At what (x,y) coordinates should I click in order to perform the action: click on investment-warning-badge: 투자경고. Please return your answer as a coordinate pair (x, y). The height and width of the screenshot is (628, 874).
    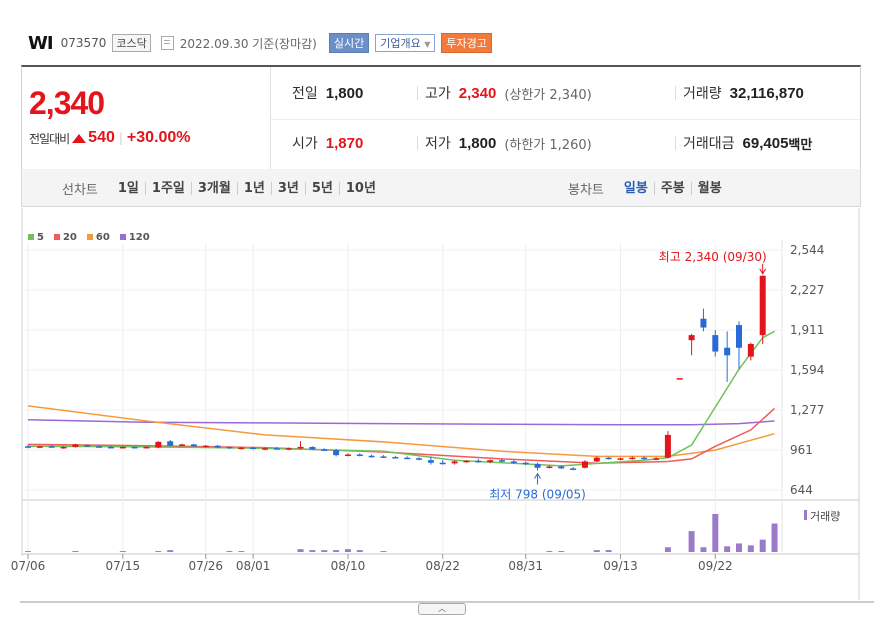
    Looking at the image, I should click on (466, 43).